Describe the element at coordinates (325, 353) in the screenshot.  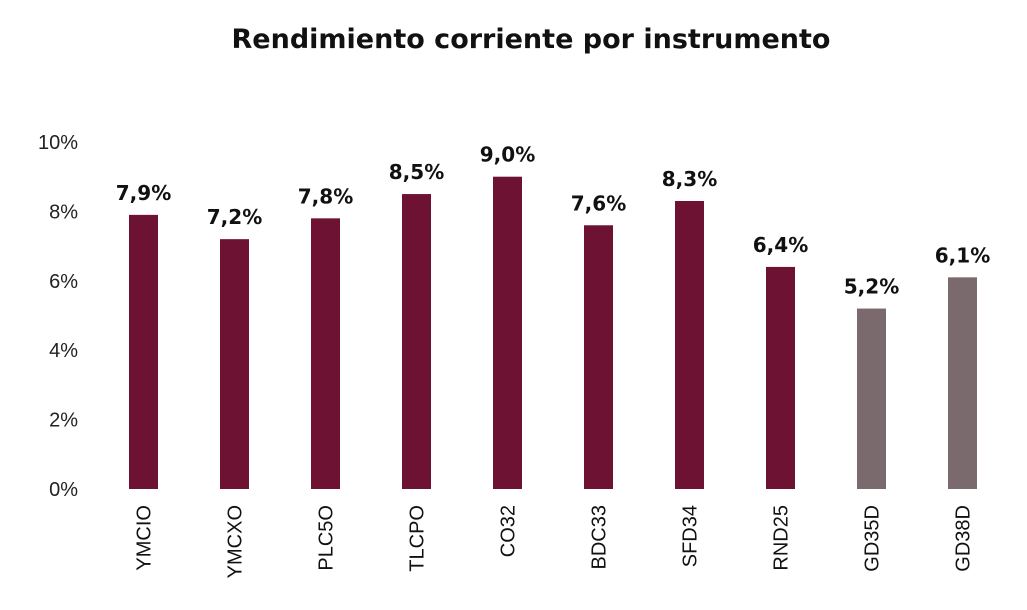
I see `bar-plc5o` at that location.